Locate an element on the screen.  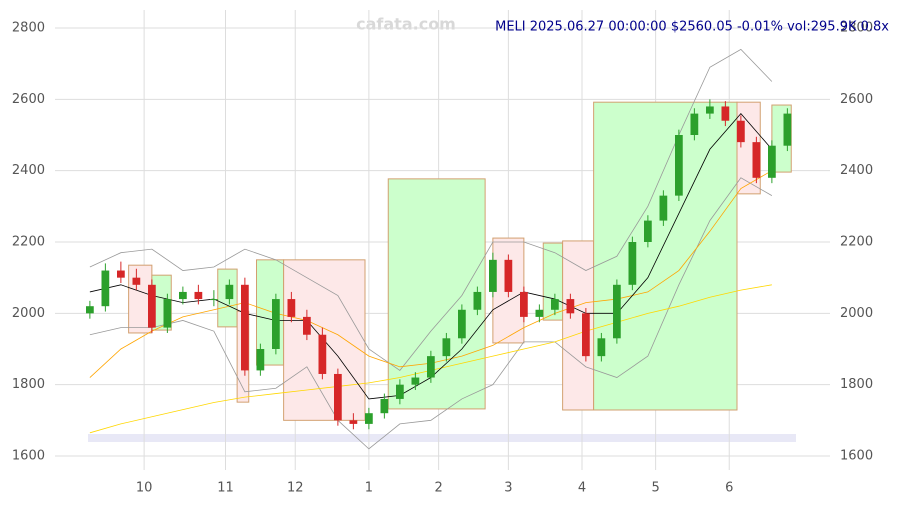
x-tick-label: 3 is located at coordinates (508, 488).